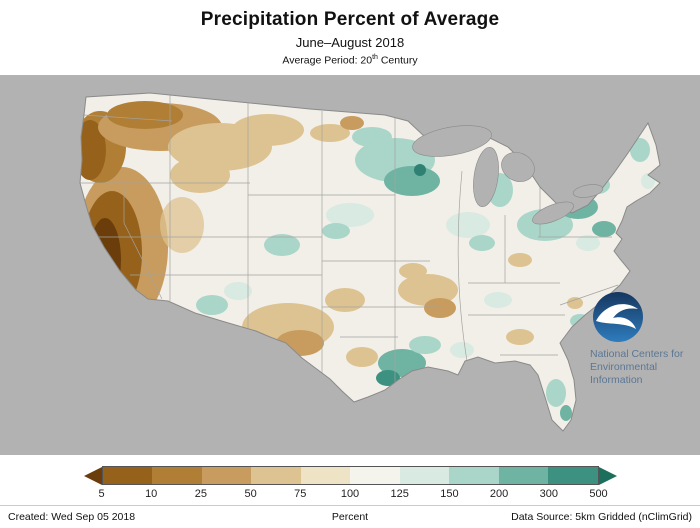  Describe the element at coordinates (375, 57) in the screenshot. I see `average-period-superscript: th` at that location.